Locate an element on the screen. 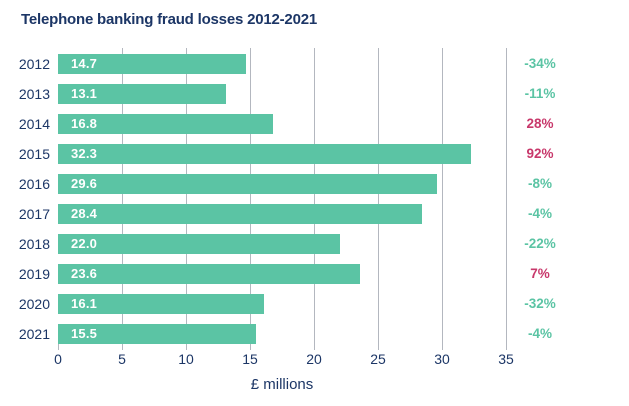 The height and width of the screenshot is (406, 629). x-axis-tick-label: 15 is located at coordinates (250, 359).